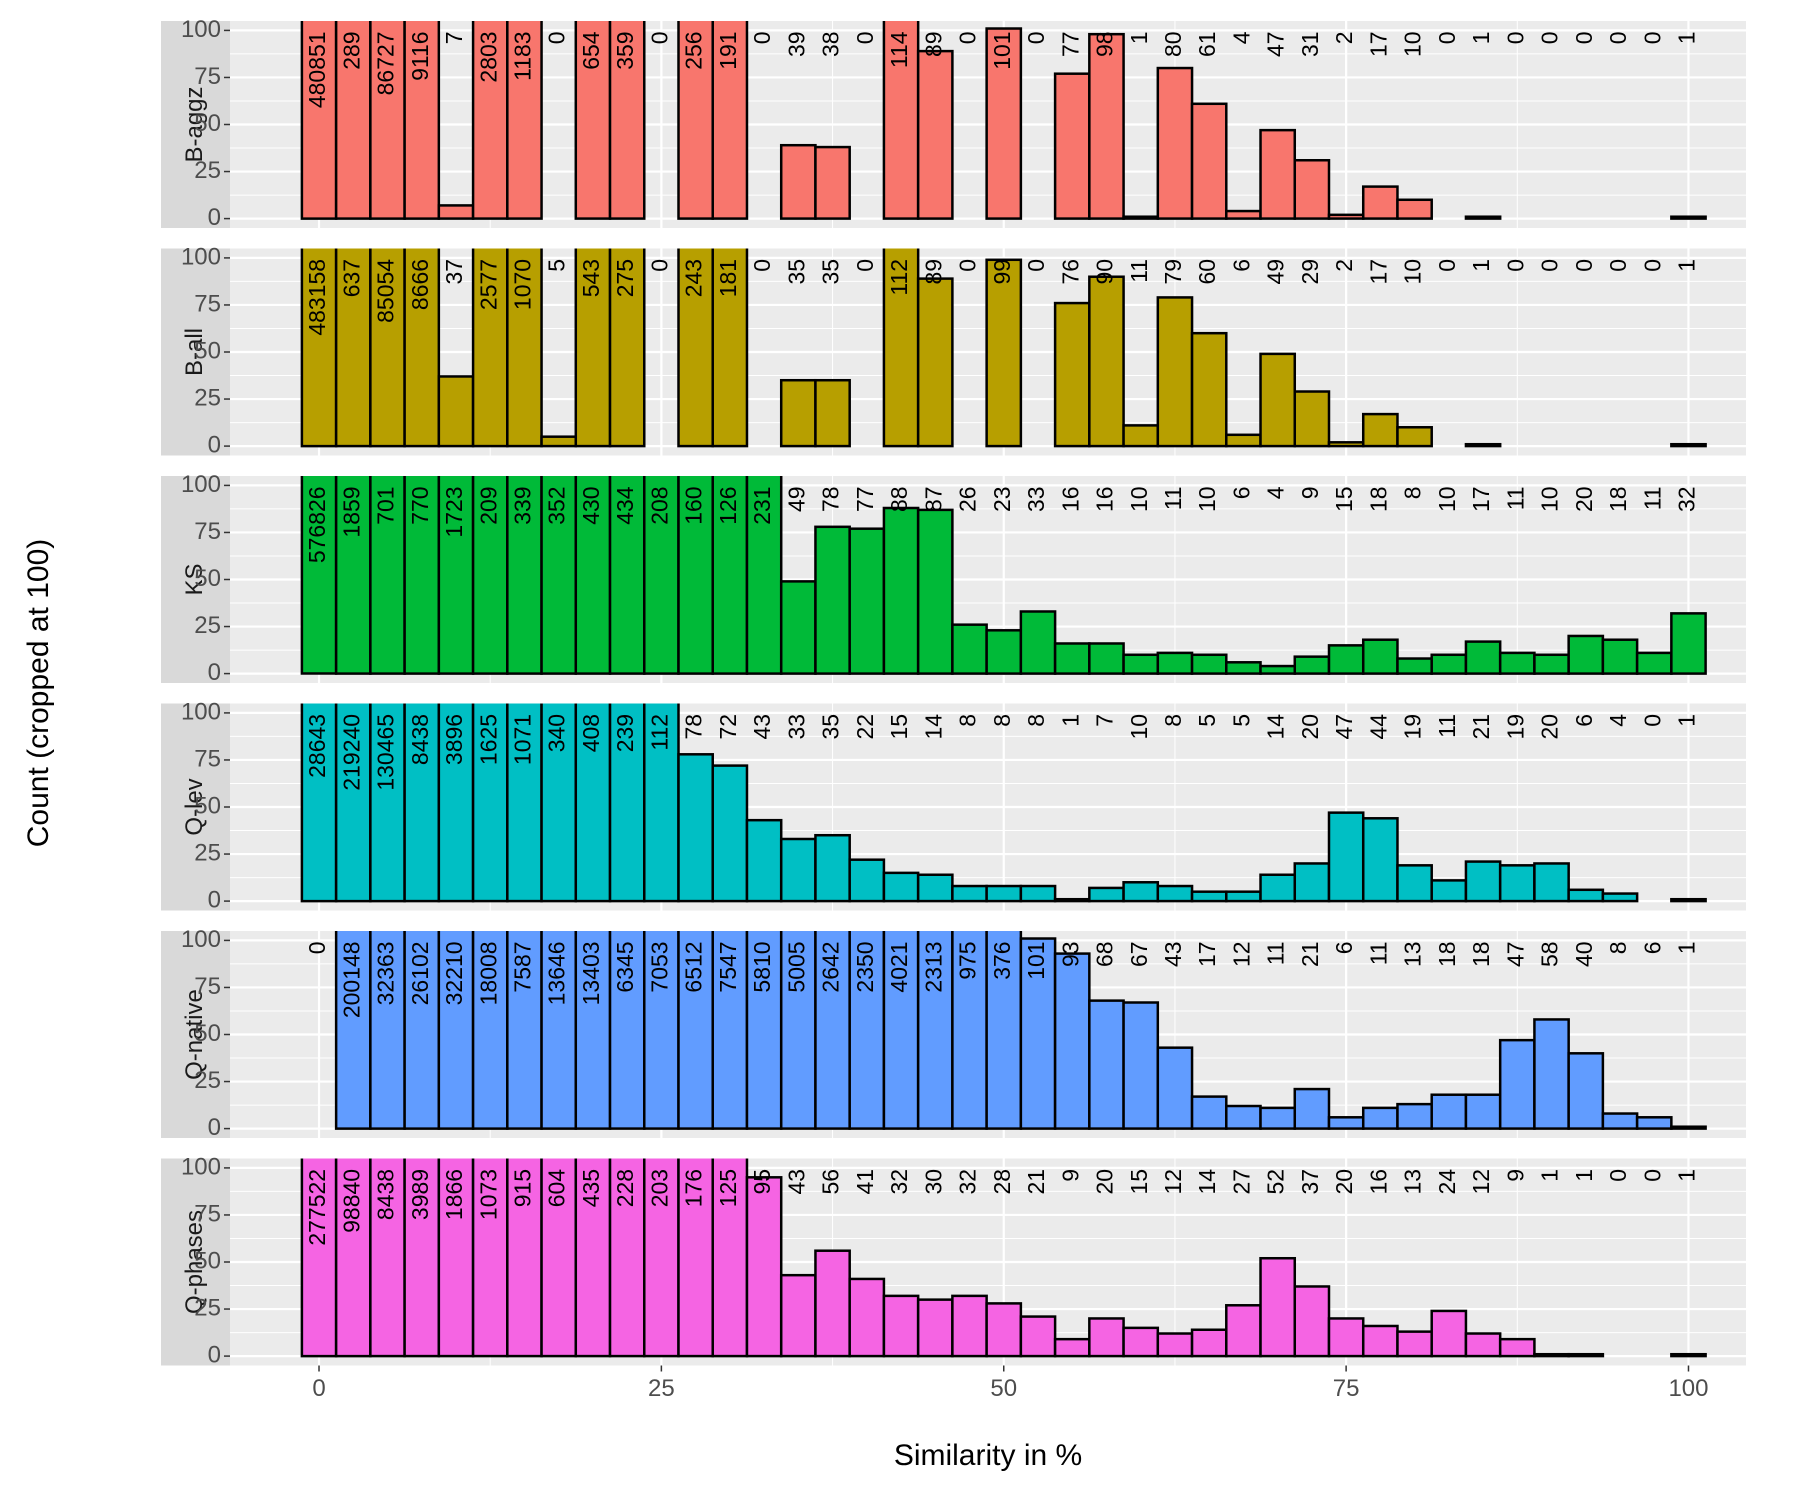  Describe the element at coordinates (1207, 720) in the screenshot. I see `value-label: 5` at that location.